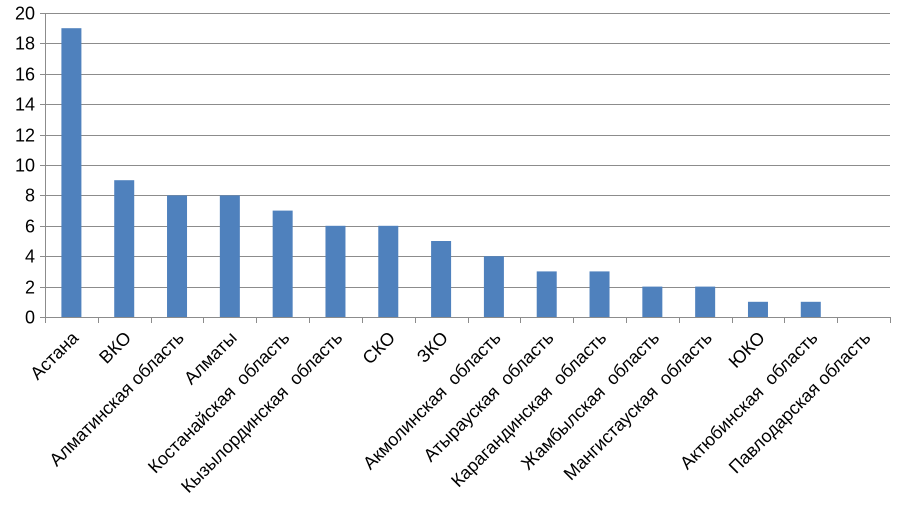 The height and width of the screenshot is (511, 904). What do you see at coordinates (30, 196) in the screenshot?
I see `y-tick-label: 8` at bounding box center [30, 196].